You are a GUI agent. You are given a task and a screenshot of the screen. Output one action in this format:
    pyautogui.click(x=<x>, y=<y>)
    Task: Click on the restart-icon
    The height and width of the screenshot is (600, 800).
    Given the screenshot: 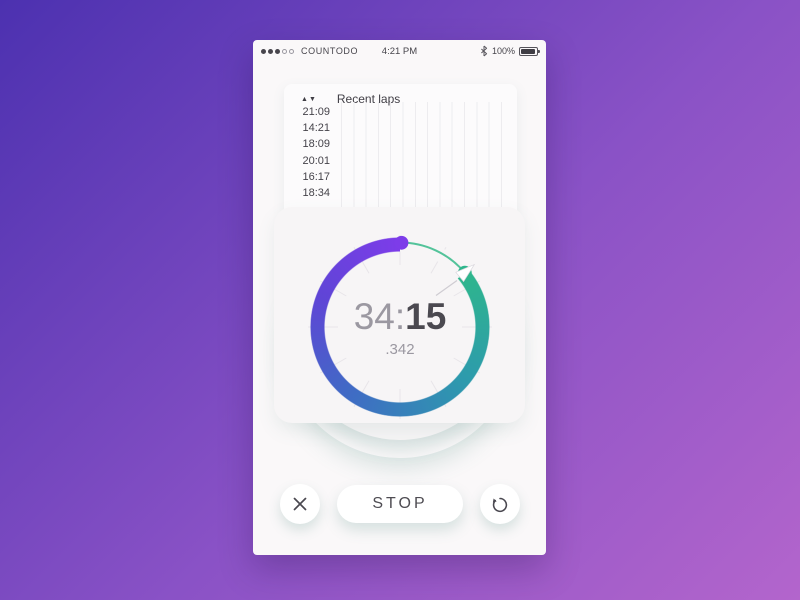 What is the action you would take?
    pyautogui.click(x=500, y=505)
    